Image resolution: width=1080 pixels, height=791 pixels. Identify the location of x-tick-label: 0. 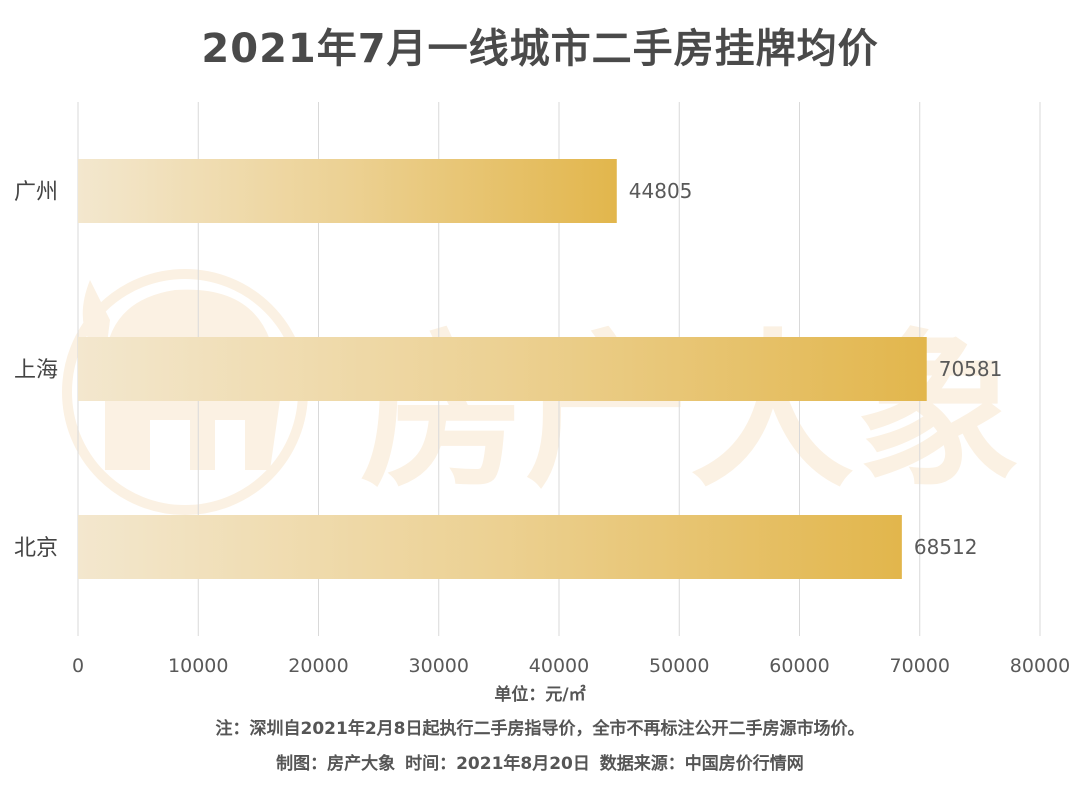
(78, 666).